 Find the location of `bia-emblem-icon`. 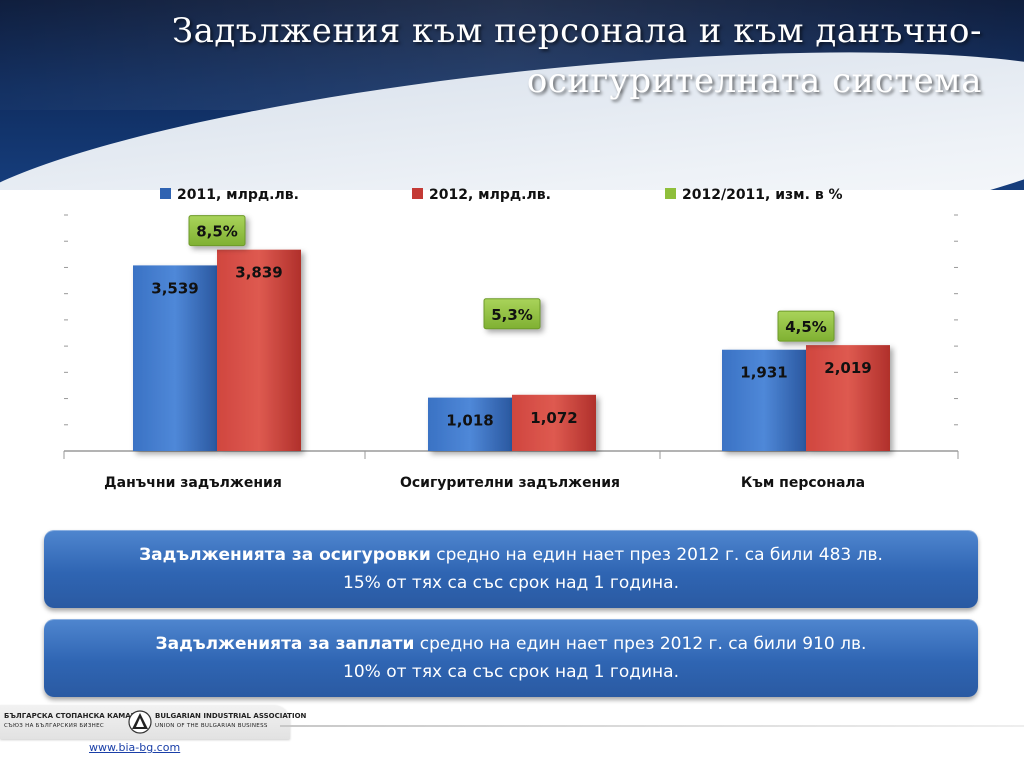

bia-emblem-icon is located at coordinates (140, 722).